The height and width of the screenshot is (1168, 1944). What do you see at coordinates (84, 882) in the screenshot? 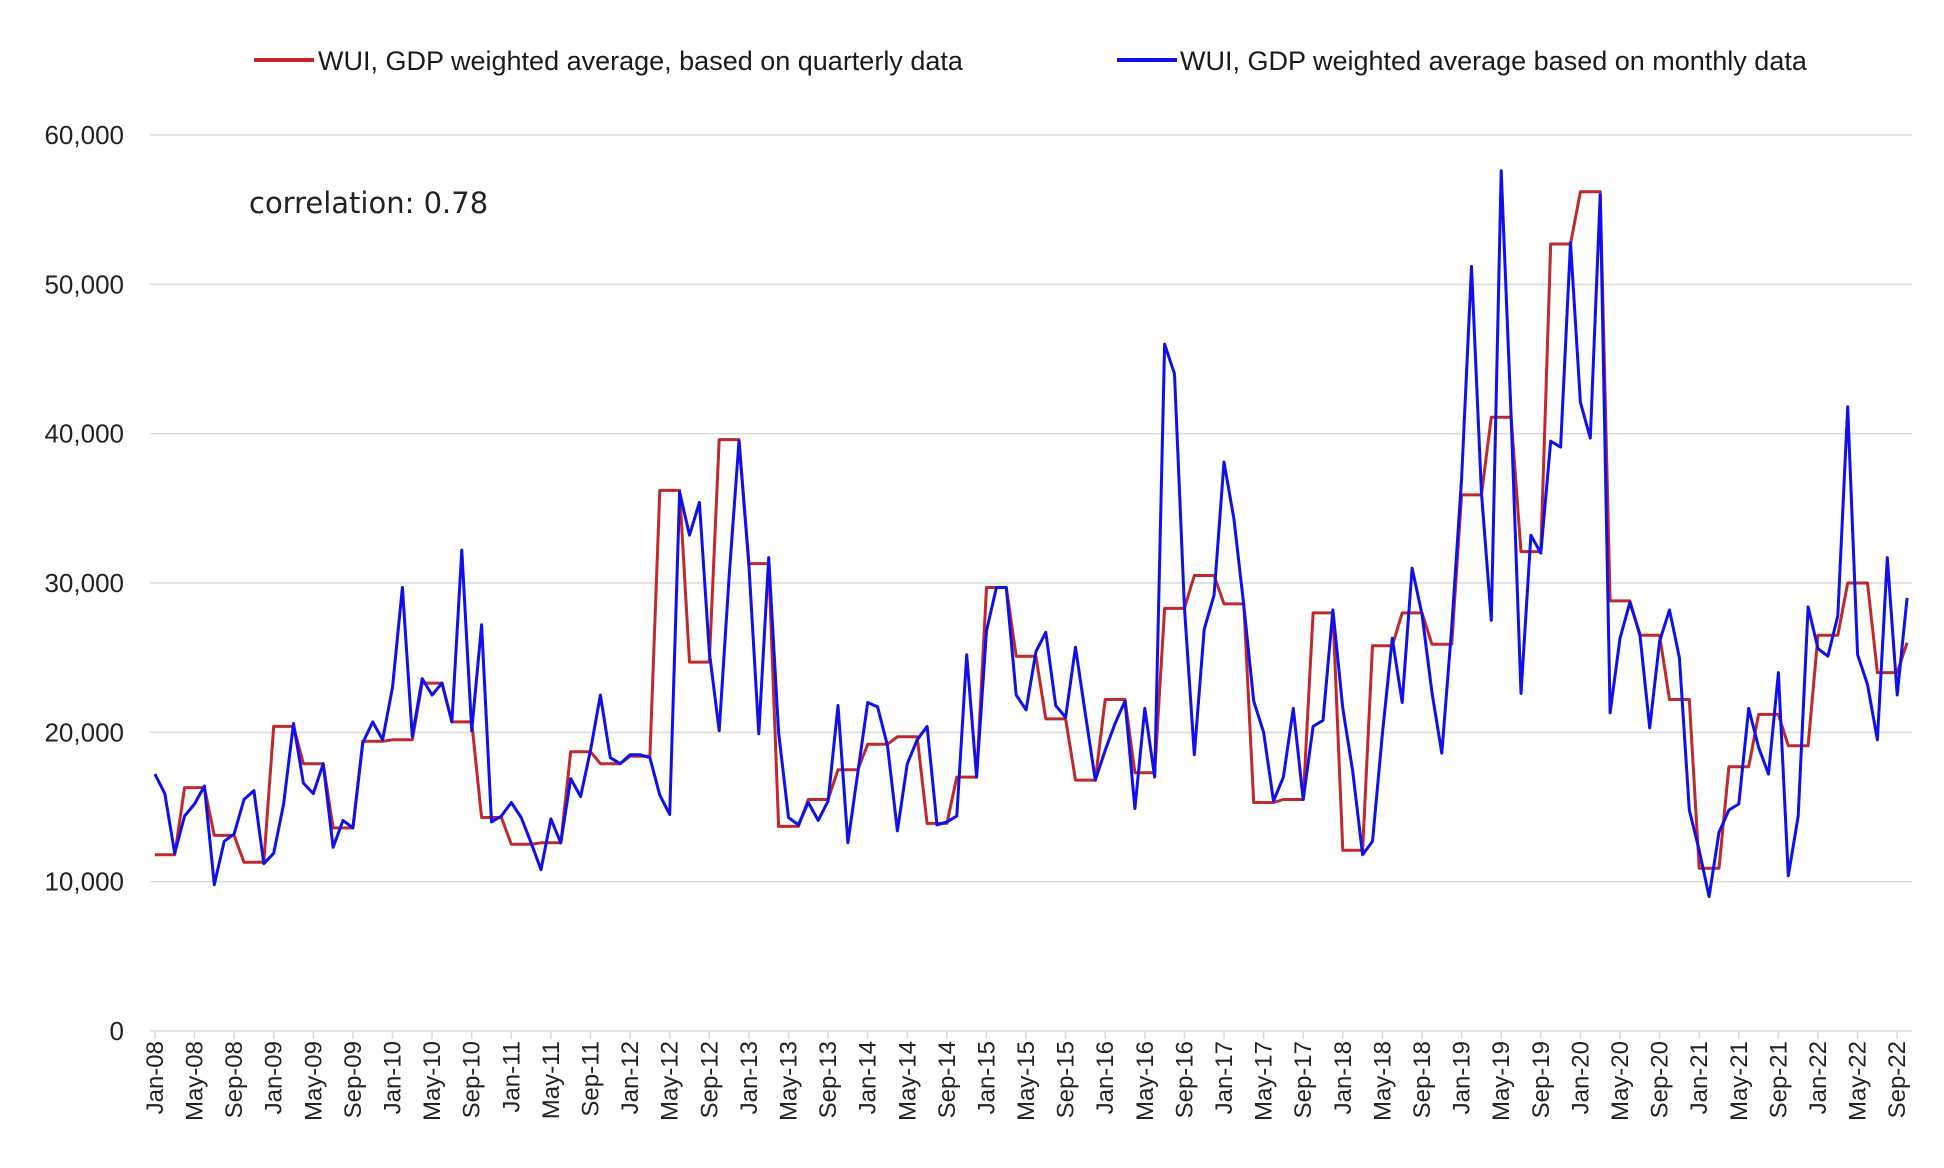
I see `y-tick-label: 10,000` at bounding box center [84, 882].